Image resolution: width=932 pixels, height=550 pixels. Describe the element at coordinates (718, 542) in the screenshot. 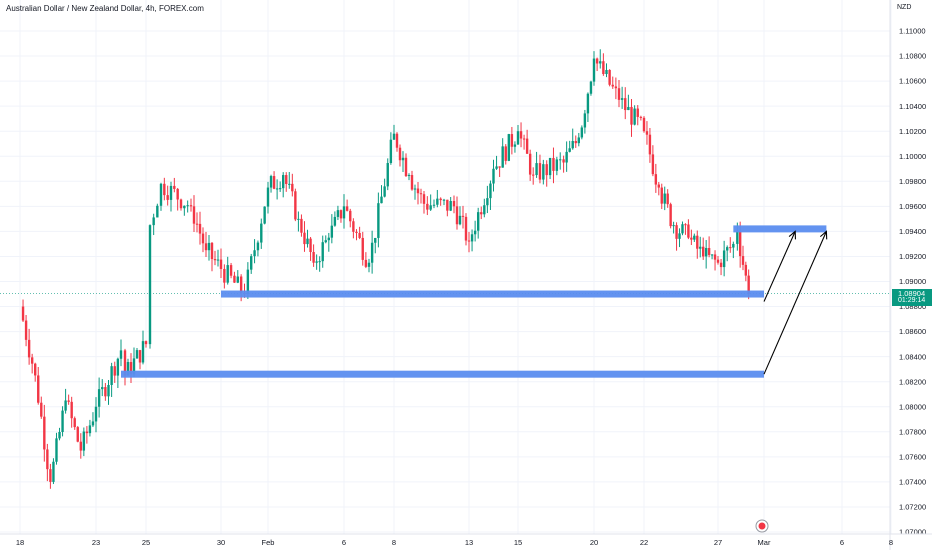

I see `x-tick-label: 27` at that location.